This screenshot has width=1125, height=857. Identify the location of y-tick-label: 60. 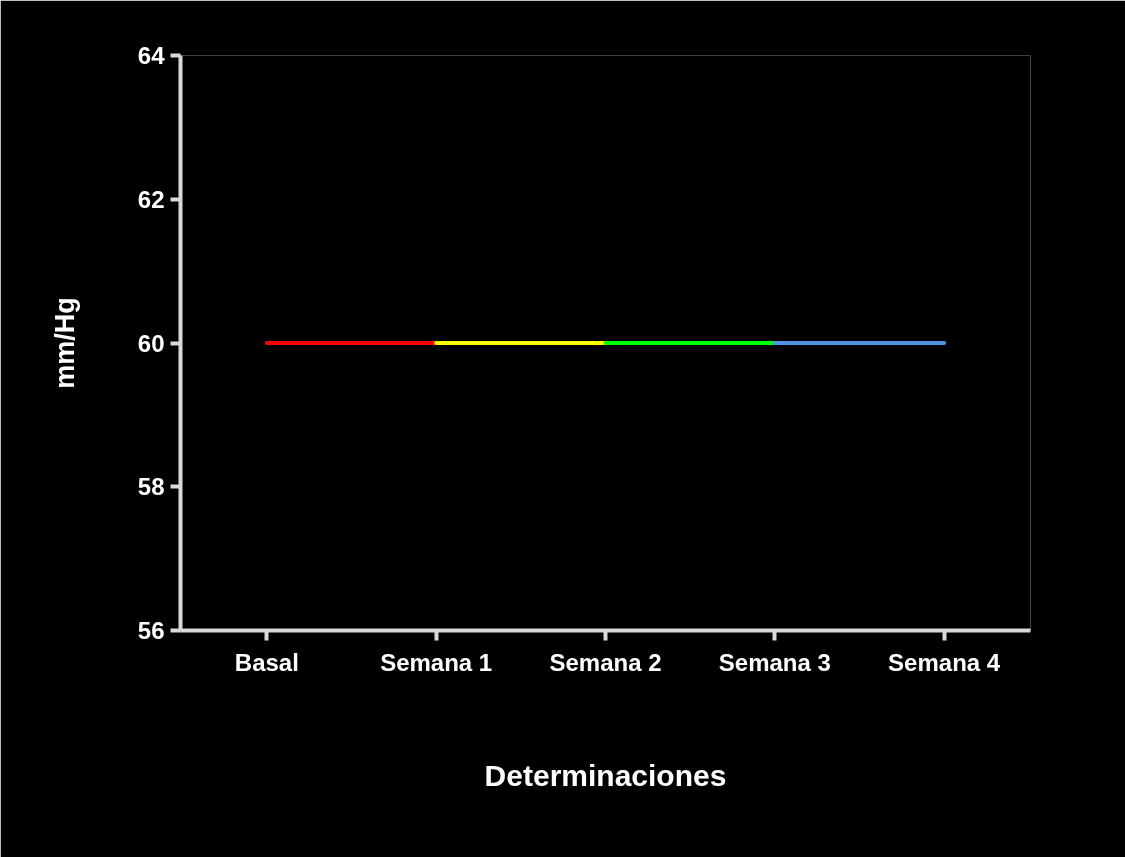
(151, 343).